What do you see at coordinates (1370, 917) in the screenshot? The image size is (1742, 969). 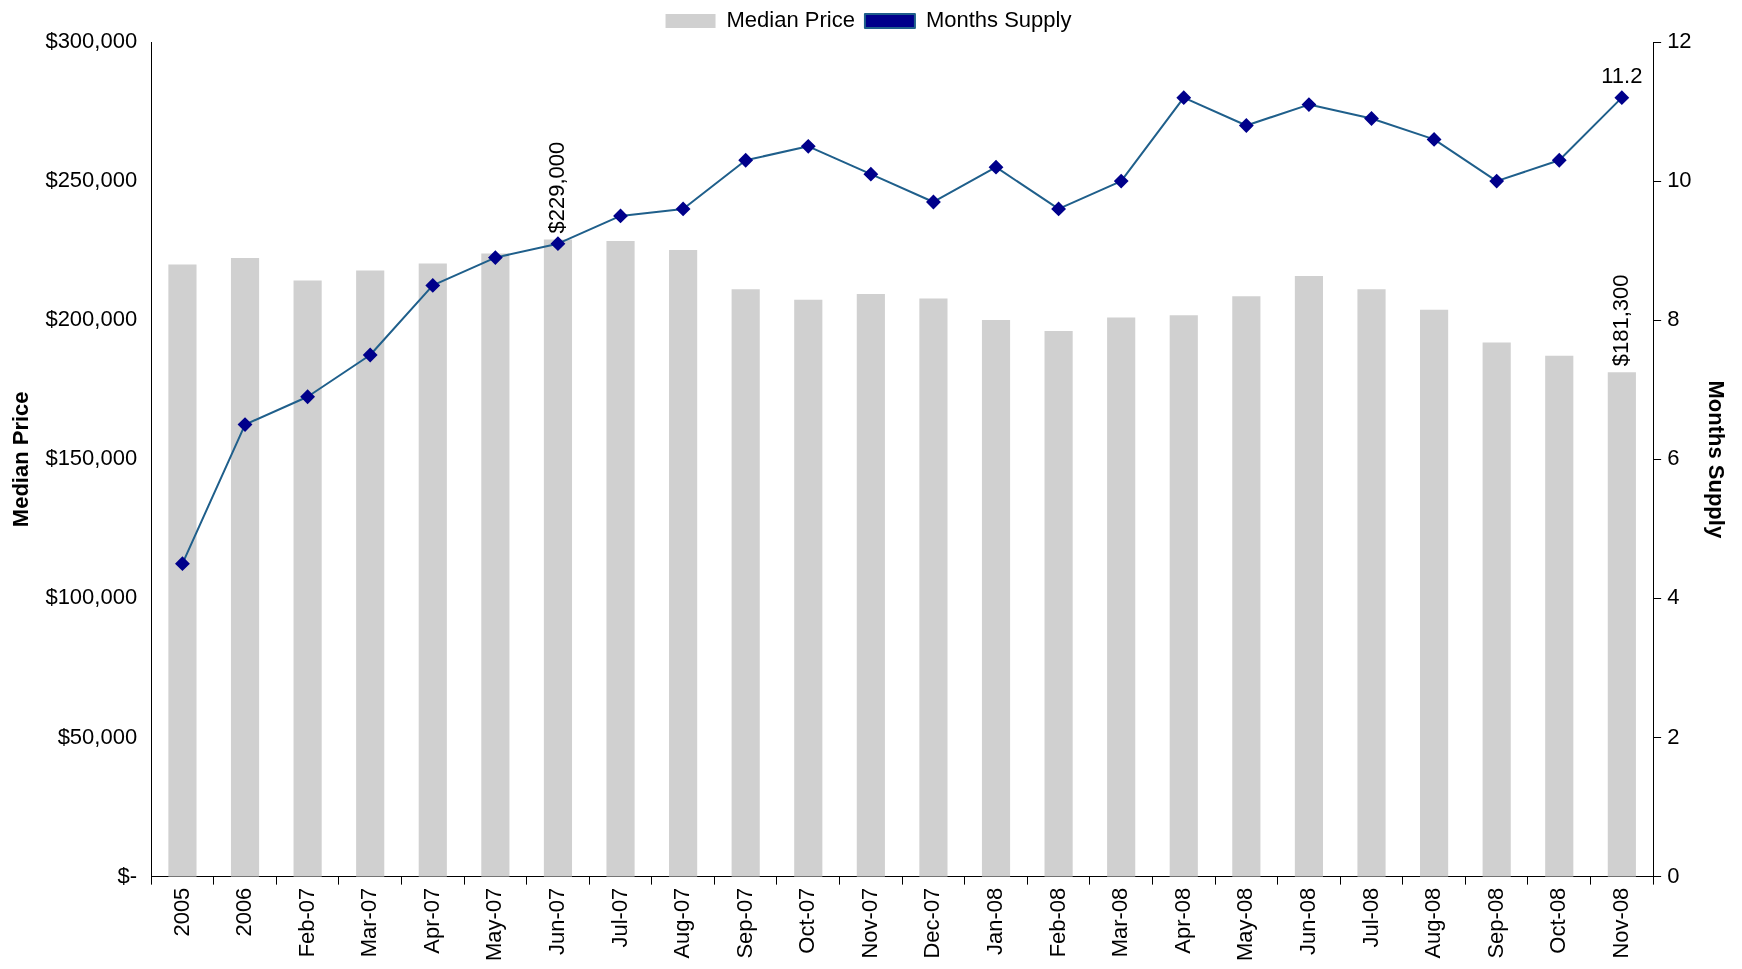 I see `x-tick-label: Jul-08` at bounding box center [1370, 917].